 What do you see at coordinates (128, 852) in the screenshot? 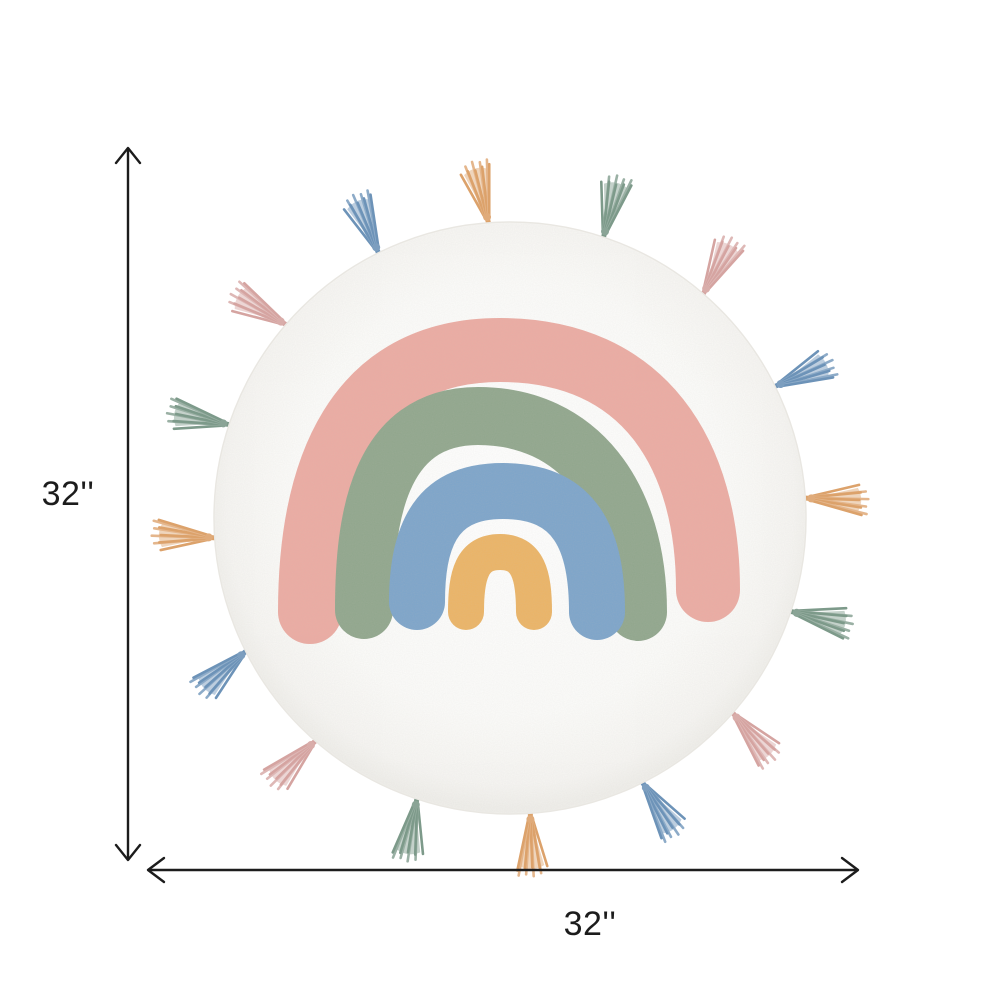
I see `height-arrow-down-icon` at bounding box center [128, 852].